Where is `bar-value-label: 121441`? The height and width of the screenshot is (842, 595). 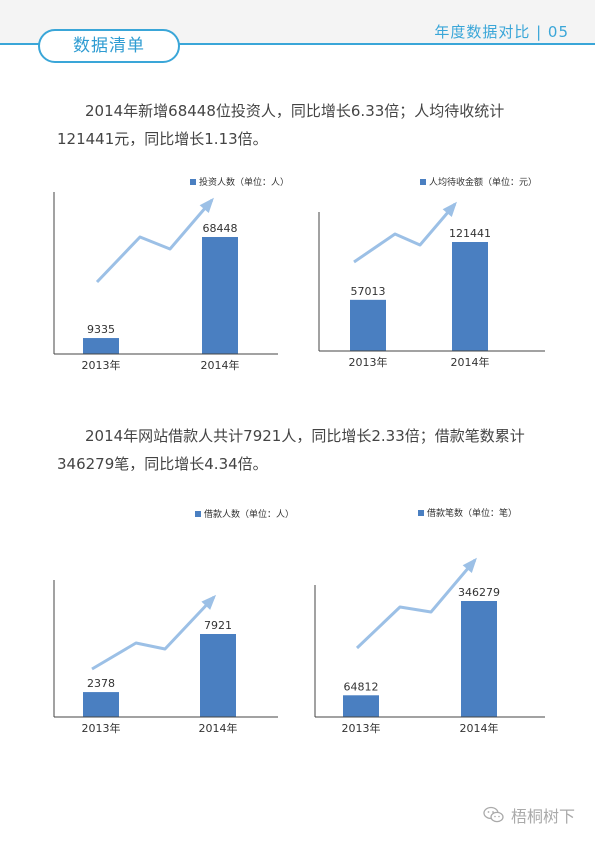 bar-value-label: 121441 is located at coordinates (470, 233).